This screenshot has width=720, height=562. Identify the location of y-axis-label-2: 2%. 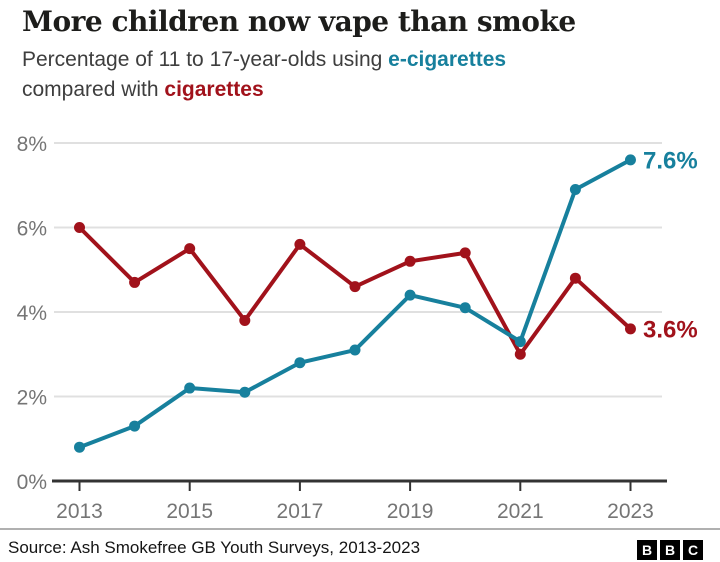
(32, 398).